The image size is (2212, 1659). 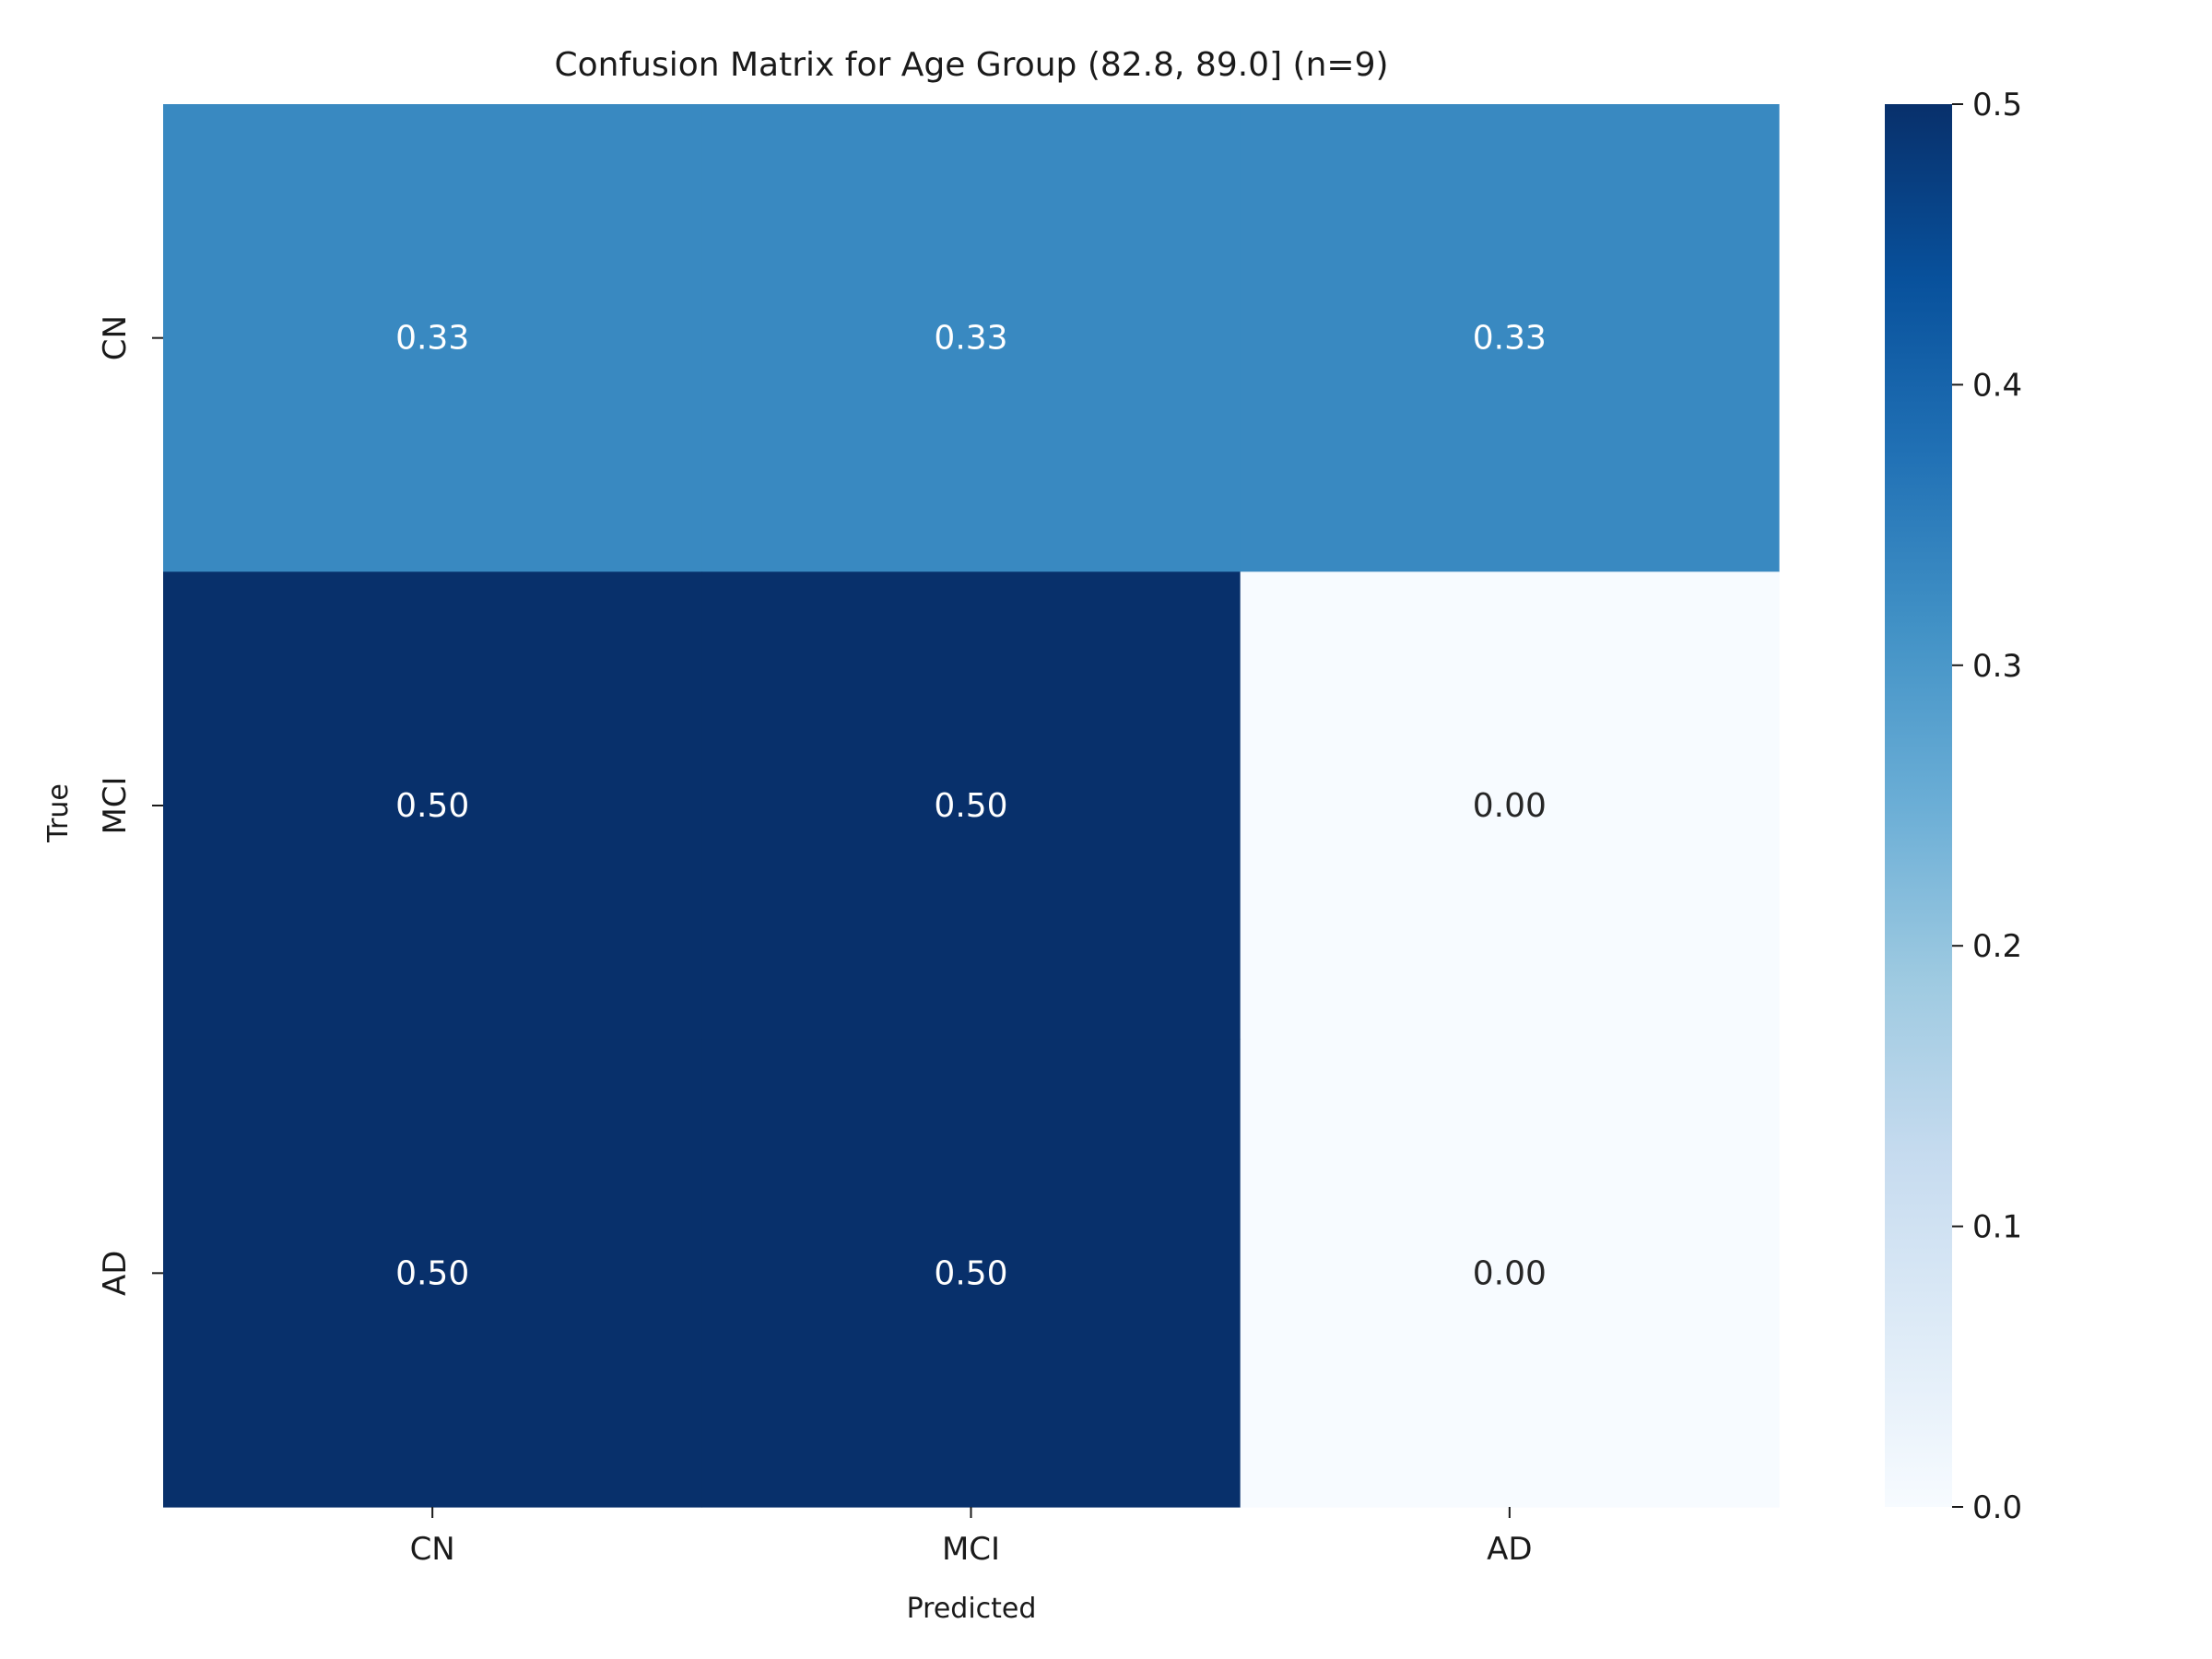 I want to click on heatmap-cell-mci-cn, so click(x=432, y=806).